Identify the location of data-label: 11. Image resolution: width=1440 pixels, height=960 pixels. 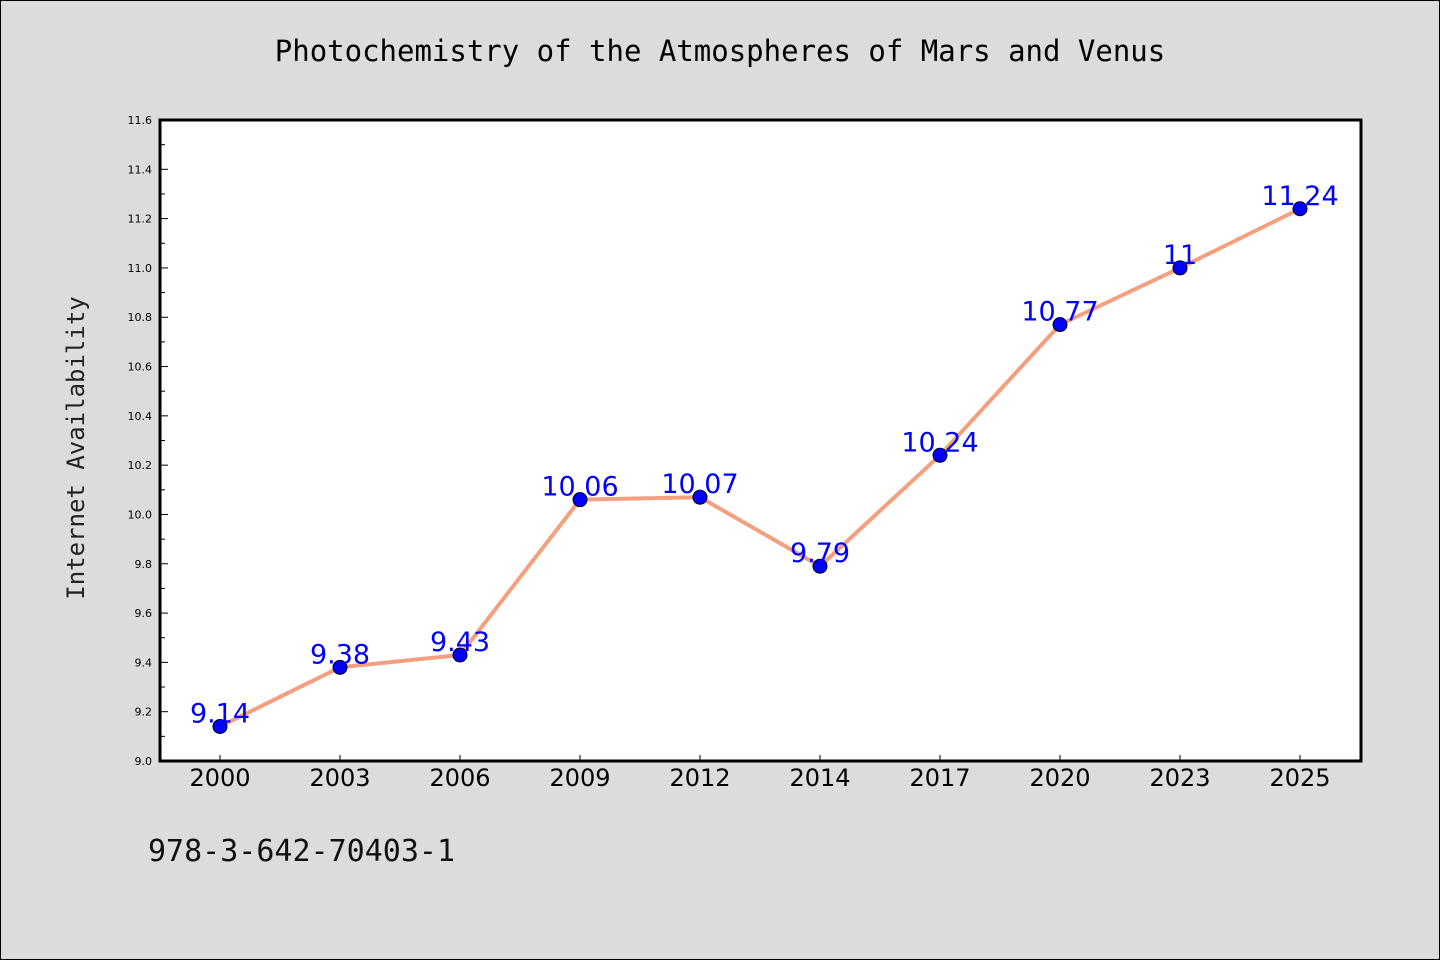
(1180, 255).